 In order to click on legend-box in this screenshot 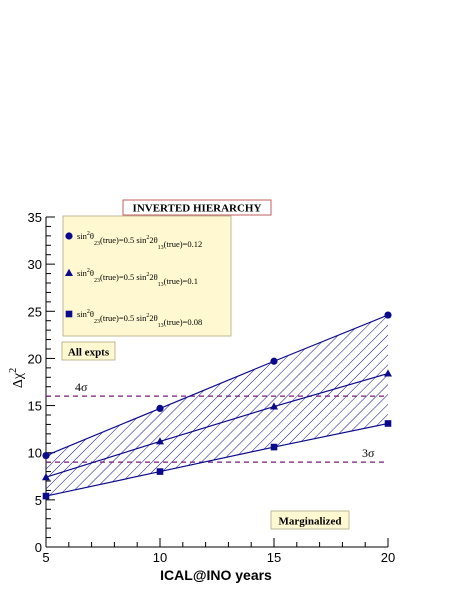, I will do `click(147, 276)`.